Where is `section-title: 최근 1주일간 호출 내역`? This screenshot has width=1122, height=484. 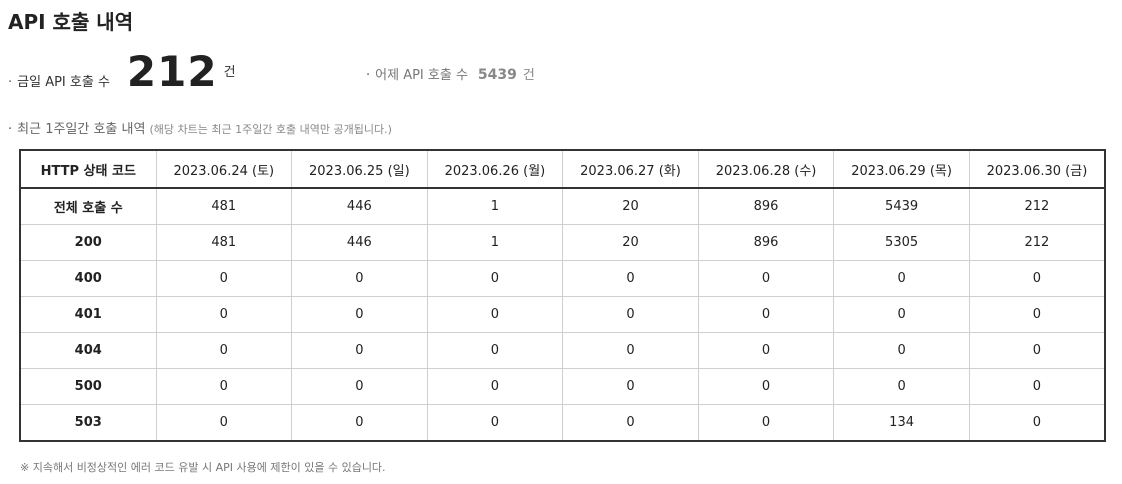
section-title: 최근 1주일간 호출 내역 is located at coordinates (81, 129).